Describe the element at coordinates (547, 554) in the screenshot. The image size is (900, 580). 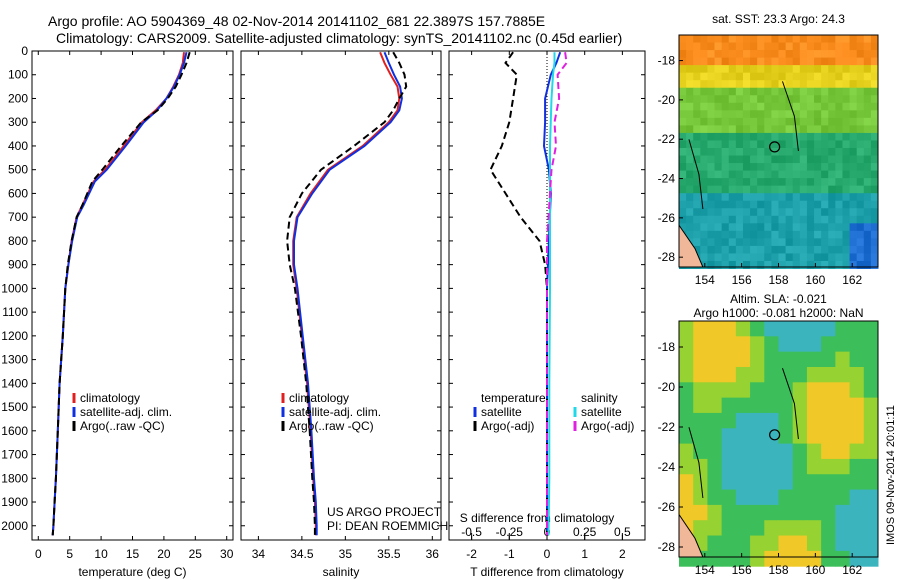
I see `x-tick-label-difference: 0` at that location.